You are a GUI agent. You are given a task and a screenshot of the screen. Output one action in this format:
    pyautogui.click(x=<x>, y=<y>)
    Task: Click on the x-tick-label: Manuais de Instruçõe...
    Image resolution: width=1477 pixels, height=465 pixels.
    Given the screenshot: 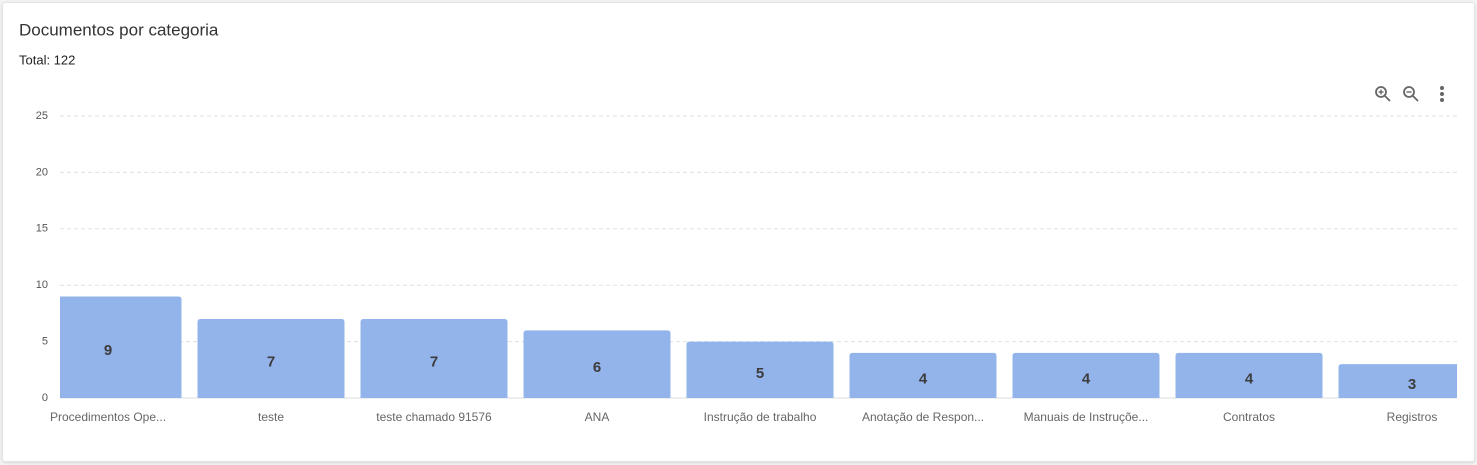 What is the action you would take?
    pyautogui.click(x=1086, y=417)
    